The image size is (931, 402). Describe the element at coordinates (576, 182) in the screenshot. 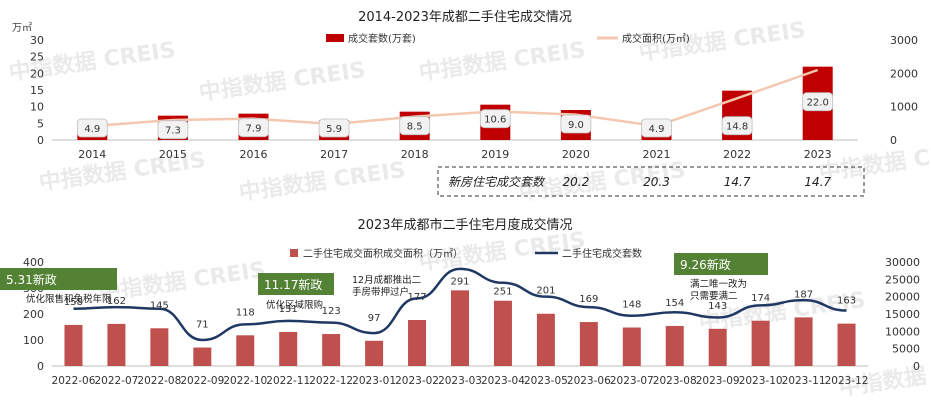

I see `new-home-table-value: 20.2` at that location.